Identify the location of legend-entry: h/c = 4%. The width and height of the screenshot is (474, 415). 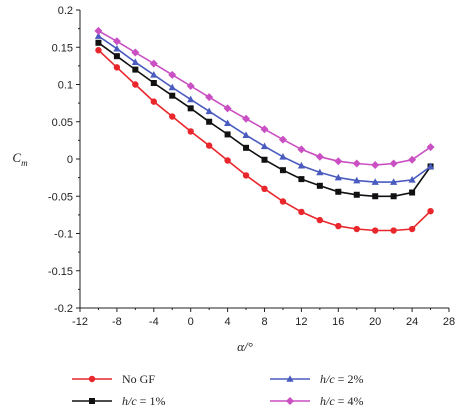
(316, 401).